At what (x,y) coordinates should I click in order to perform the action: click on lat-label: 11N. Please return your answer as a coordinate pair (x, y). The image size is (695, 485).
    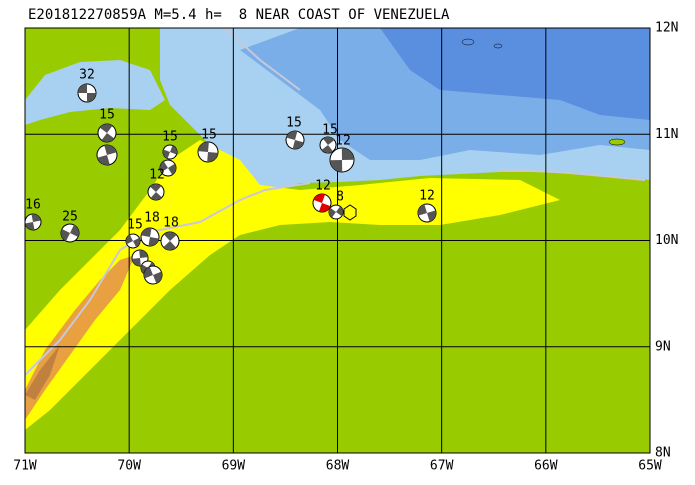
    Looking at the image, I should click on (666, 134).